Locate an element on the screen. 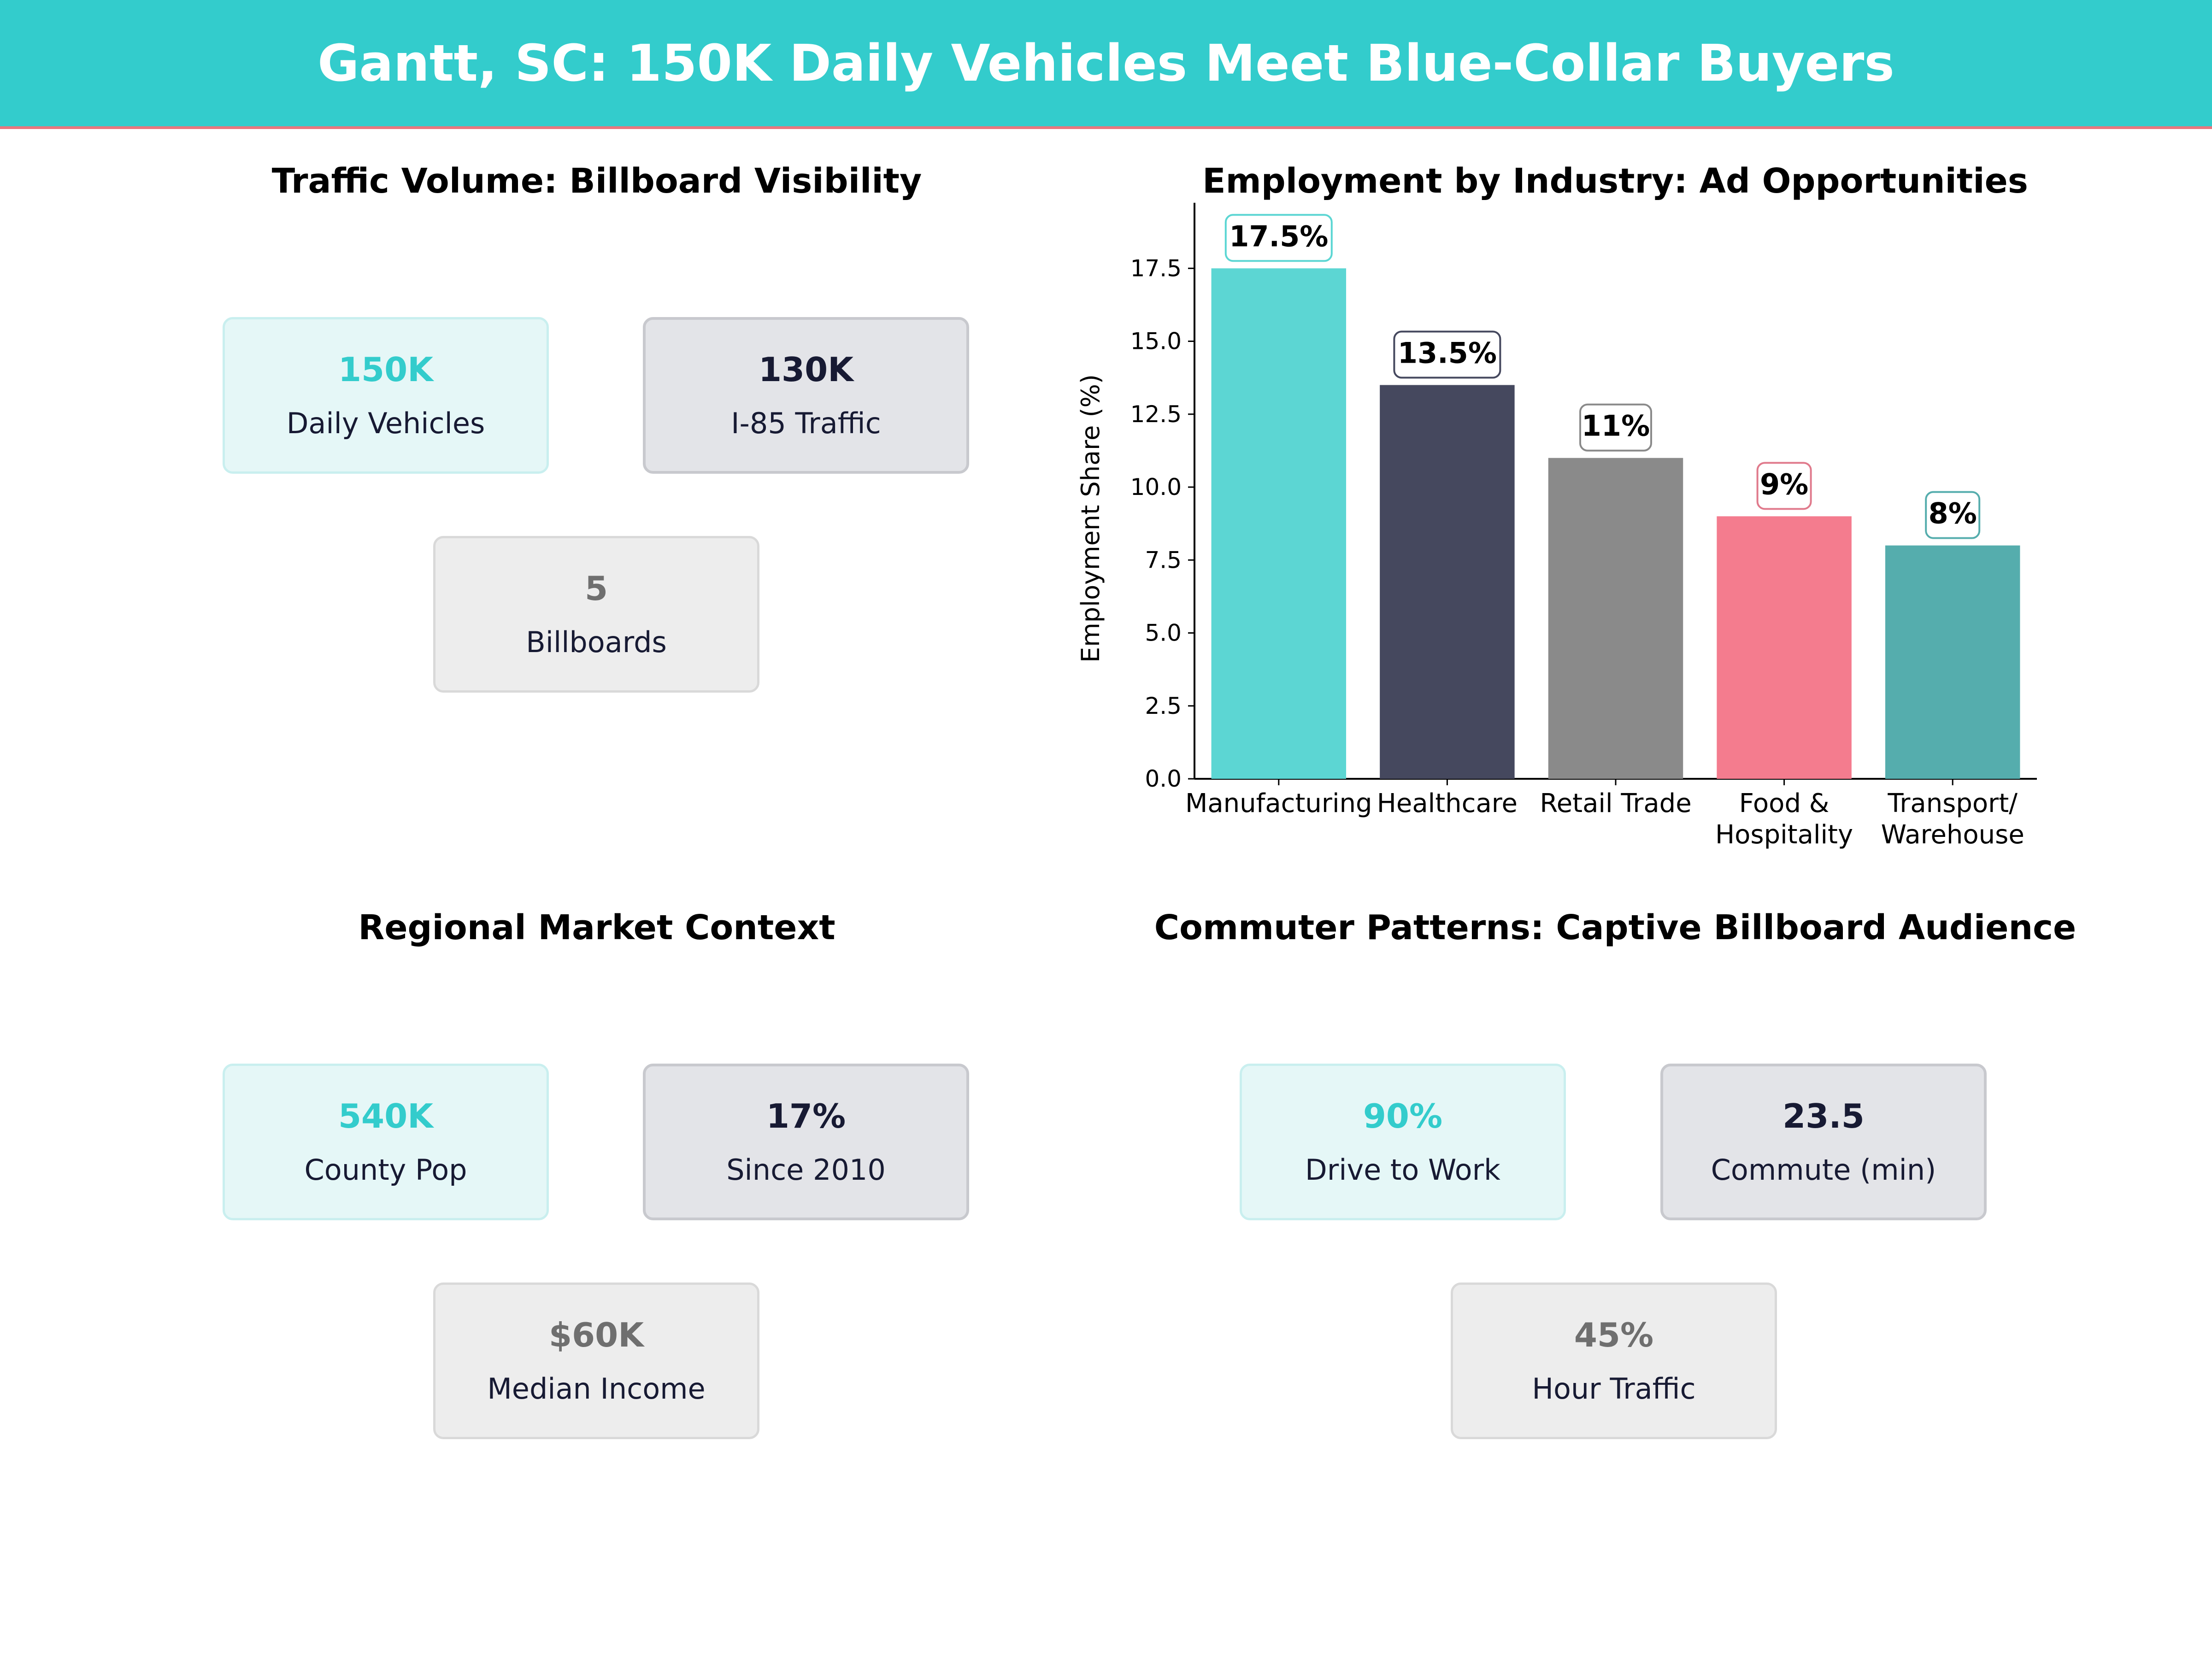 The width and height of the screenshot is (2212, 1659). x-tick-label: Healthcare is located at coordinates (1447, 803).